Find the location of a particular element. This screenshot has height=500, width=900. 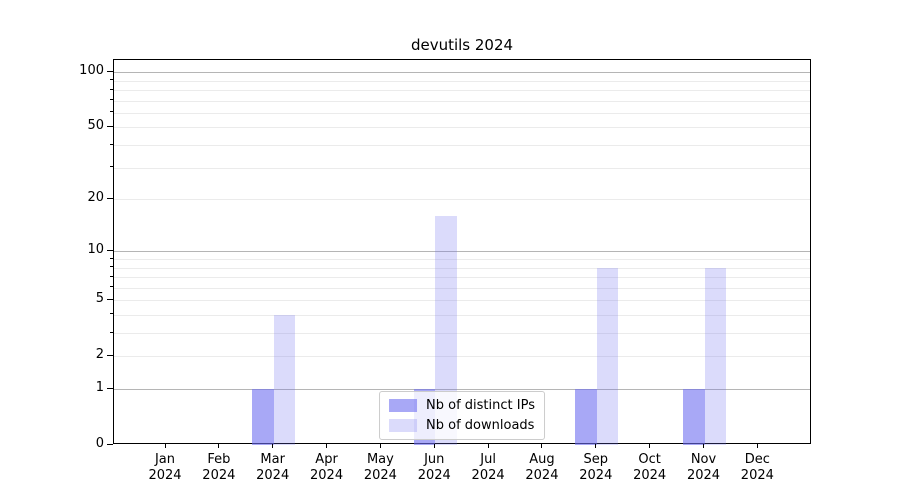

x-tick-month: Feb is located at coordinates (219, 459).